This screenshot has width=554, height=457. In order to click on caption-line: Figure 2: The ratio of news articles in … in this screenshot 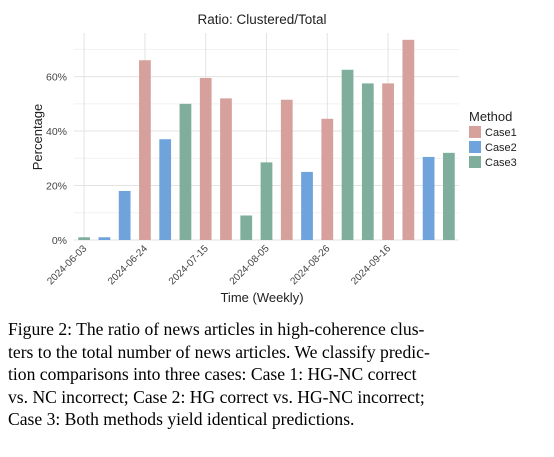, I will do `click(216, 329)`.